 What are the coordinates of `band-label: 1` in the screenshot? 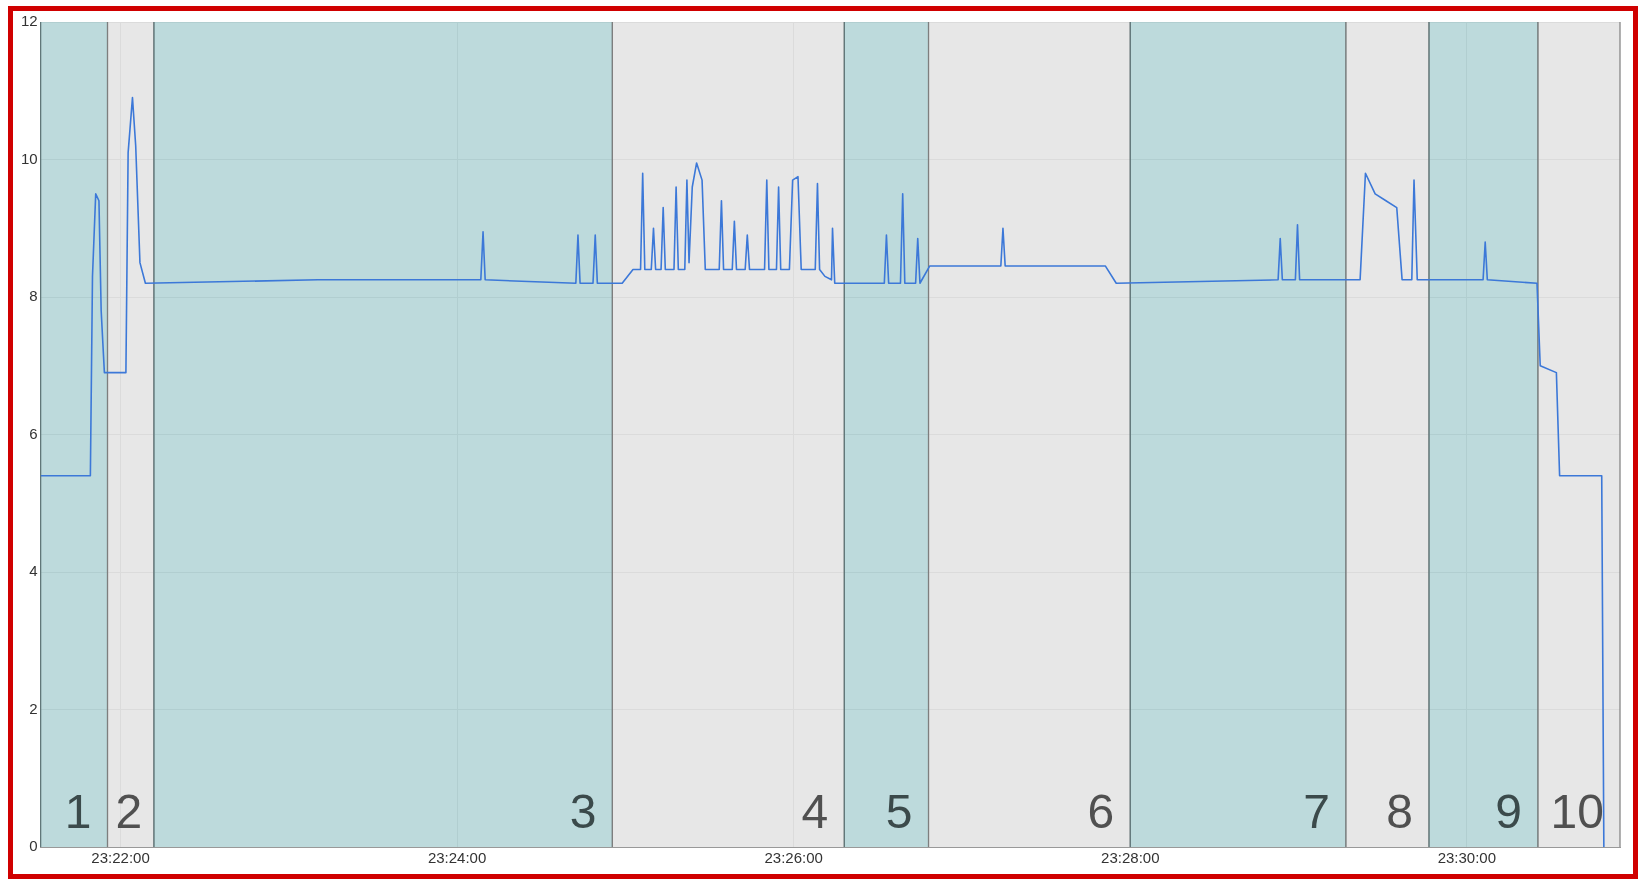 It's located at (78, 812).